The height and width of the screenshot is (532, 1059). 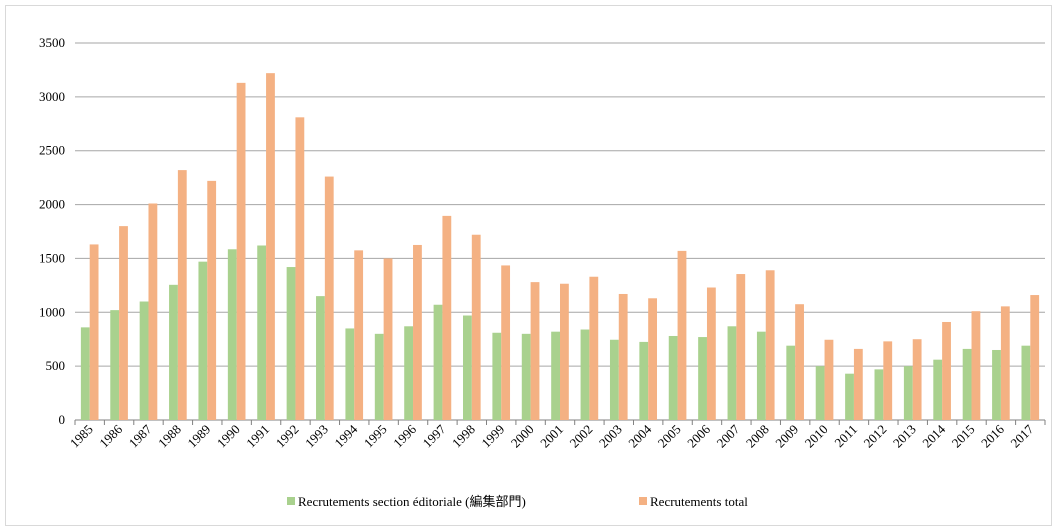 What do you see at coordinates (52, 204) in the screenshot?
I see `y-tick-label: 2000` at bounding box center [52, 204].